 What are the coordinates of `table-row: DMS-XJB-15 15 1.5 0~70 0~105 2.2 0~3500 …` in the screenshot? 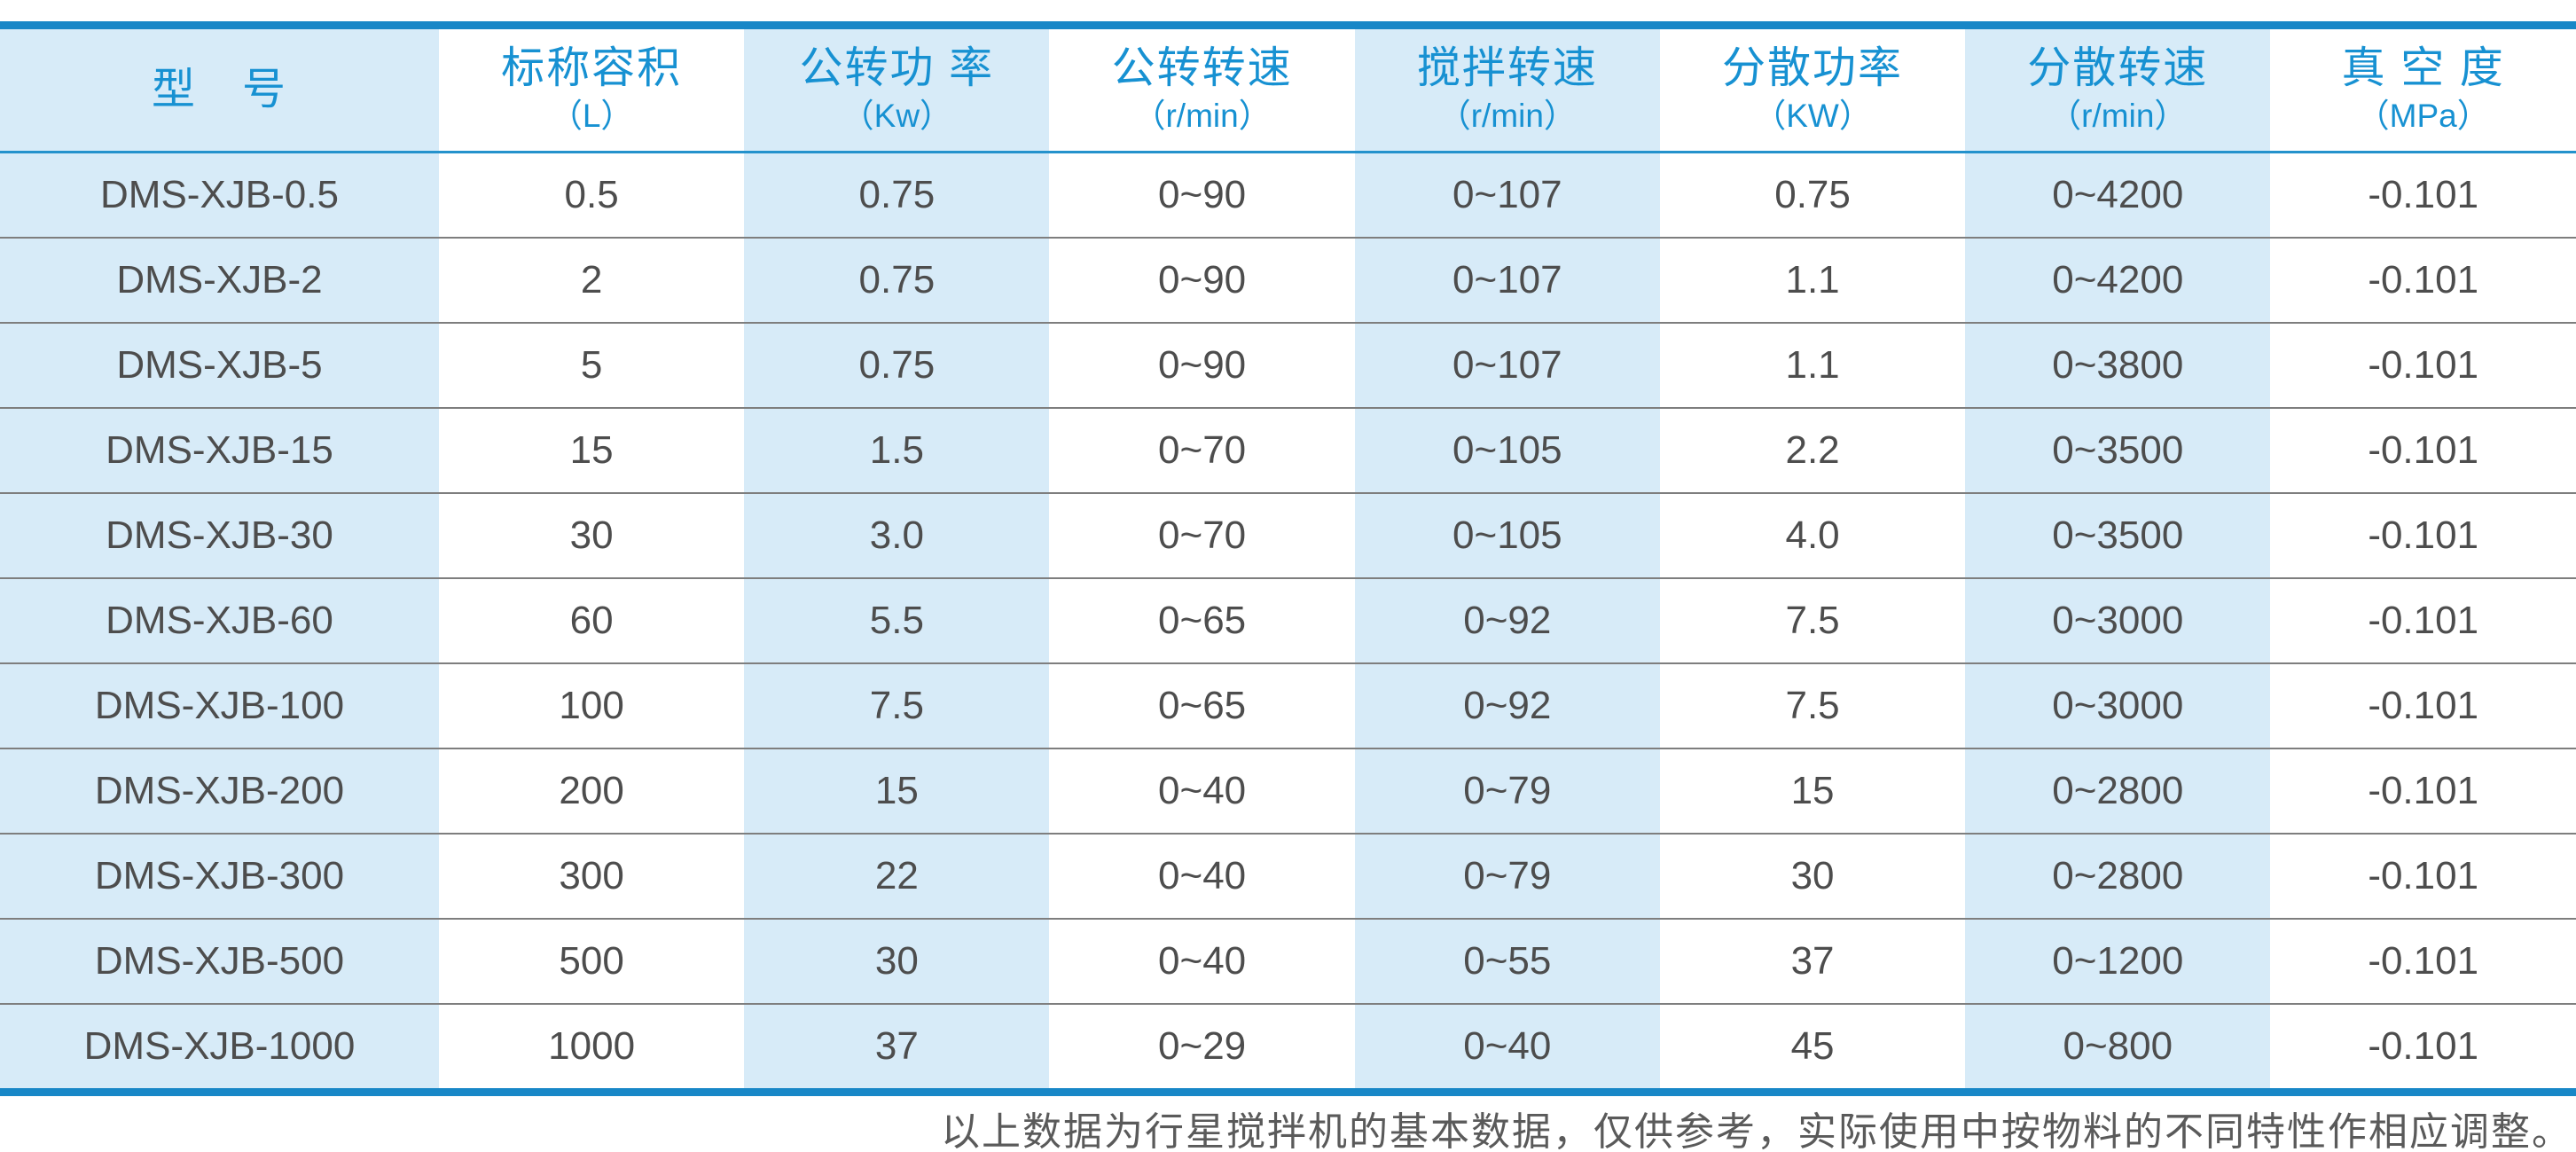 It's located at (1288, 450).